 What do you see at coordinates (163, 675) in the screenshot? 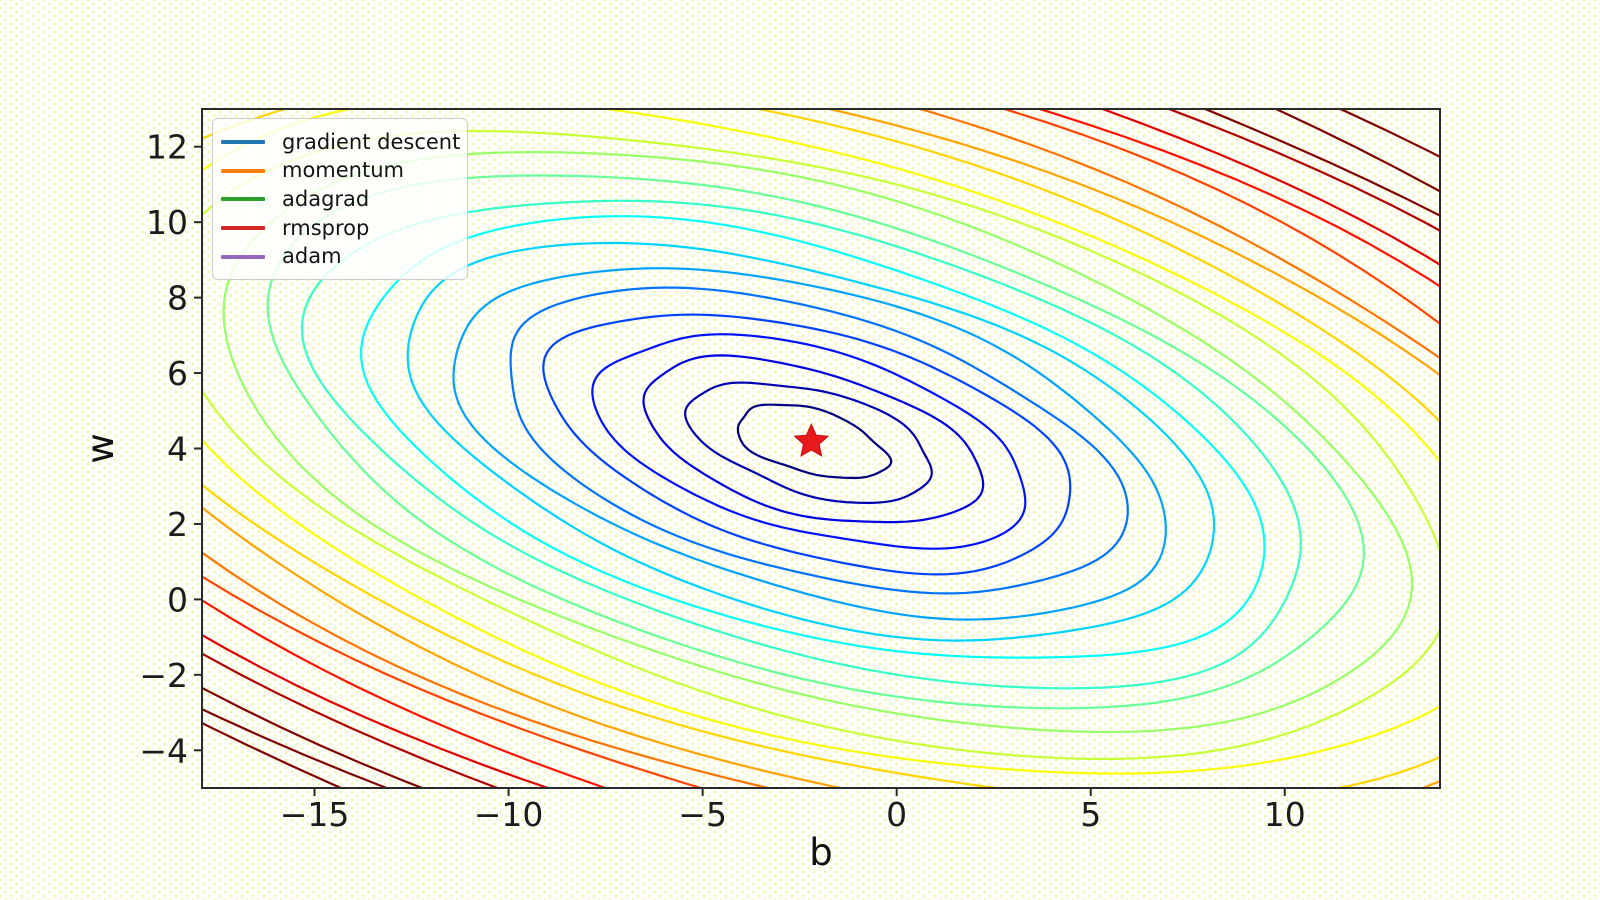
I see `y-tick-label: −2` at bounding box center [163, 675].